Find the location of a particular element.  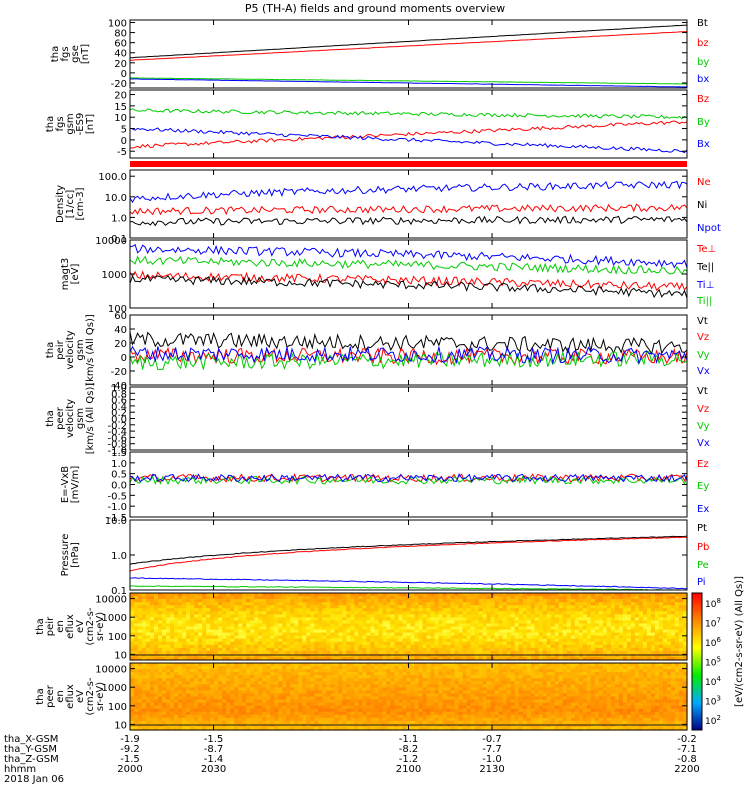

panel-ylabel-line: peir is located at coordinates (50, 626).